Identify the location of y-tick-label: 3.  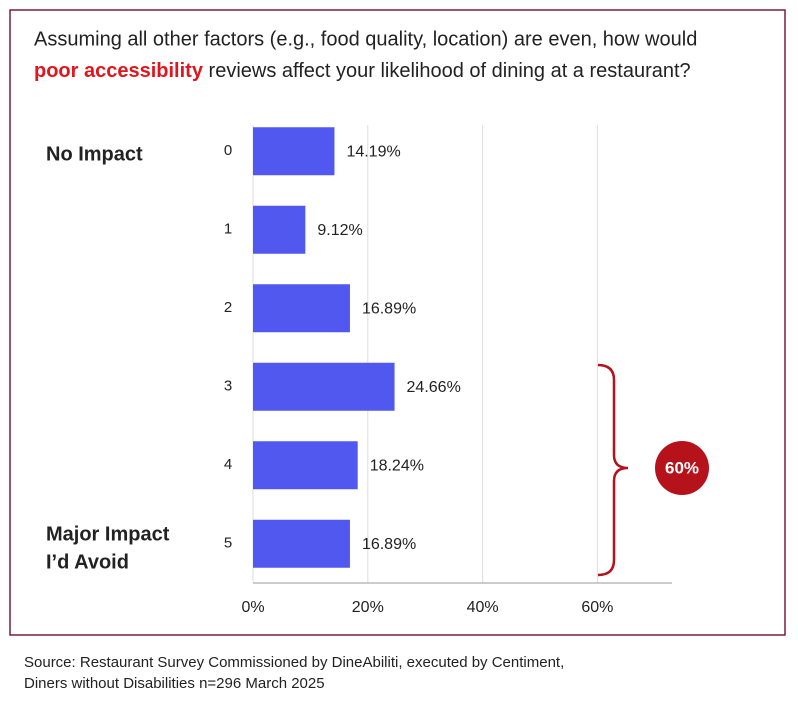
(228, 386).